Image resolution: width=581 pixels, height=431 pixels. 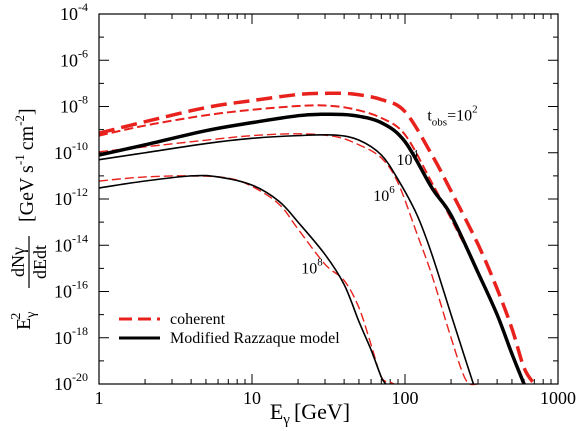 I want to click on y-tick-label: 10⁻¹⁰, so click(x=71, y=151).